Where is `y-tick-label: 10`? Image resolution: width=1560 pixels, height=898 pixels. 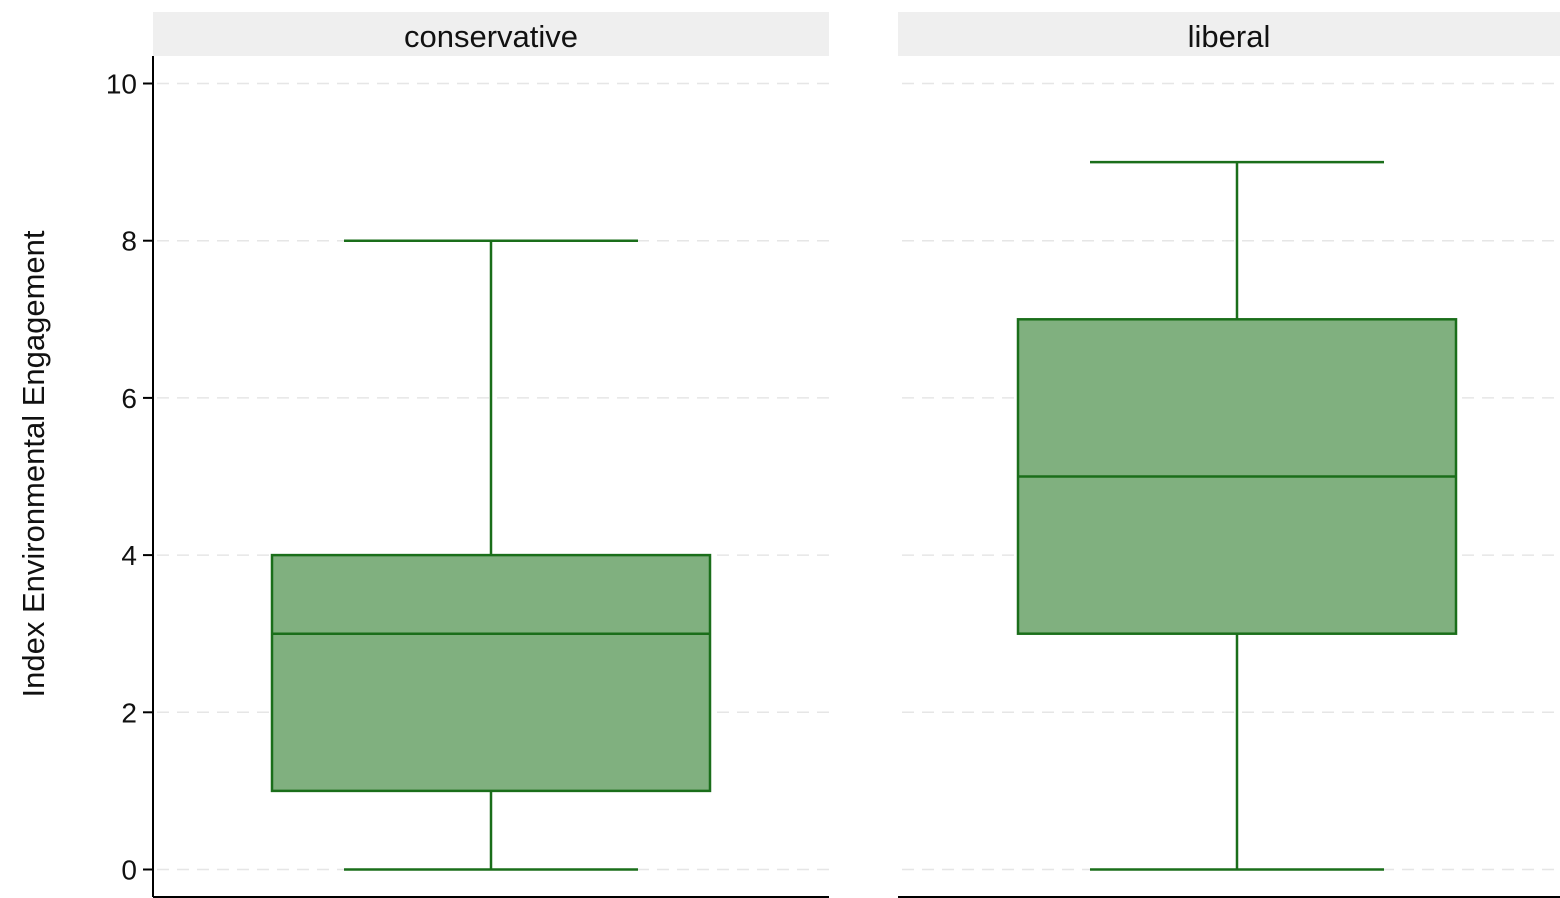 y-tick-label: 10 is located at coordinates (121, 84).